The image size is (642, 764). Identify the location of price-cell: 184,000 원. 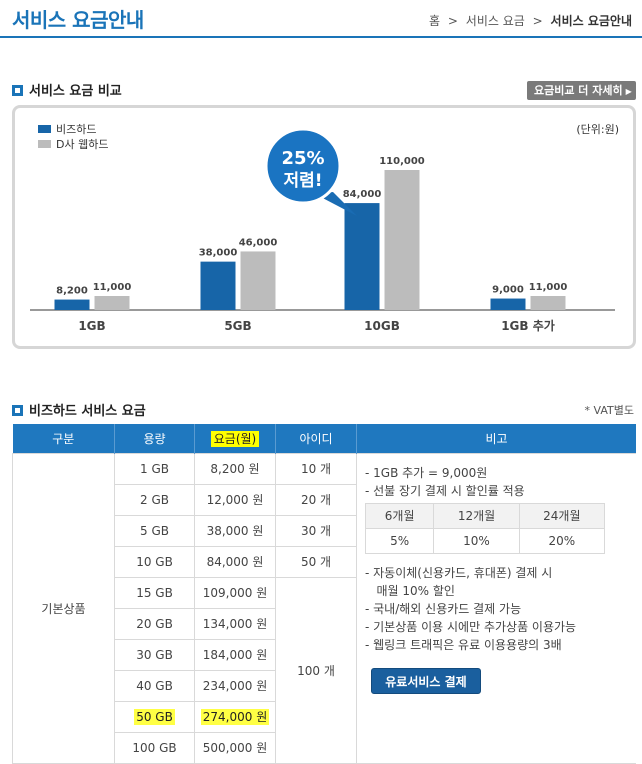
(235, 654).